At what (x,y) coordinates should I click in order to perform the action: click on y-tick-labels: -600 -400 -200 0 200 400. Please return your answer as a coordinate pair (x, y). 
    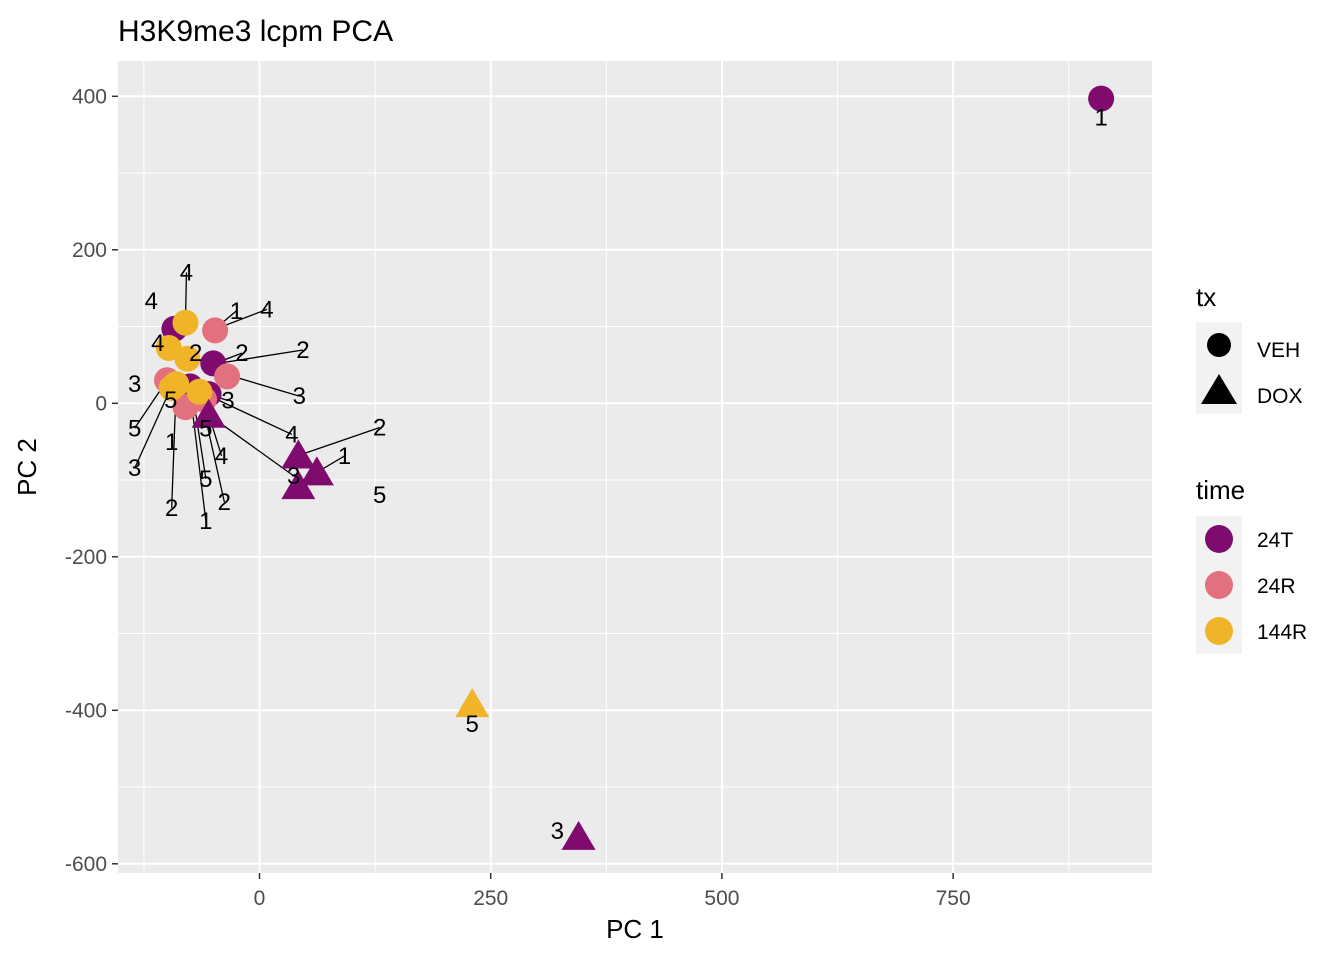
    Looking at the image, I should click on (86, 480).